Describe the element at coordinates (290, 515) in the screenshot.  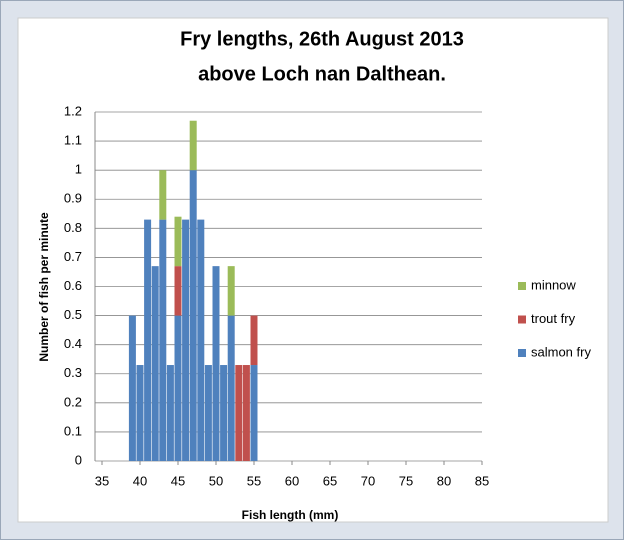
I see `x-axis-label: Fish length (mm)` at that location.